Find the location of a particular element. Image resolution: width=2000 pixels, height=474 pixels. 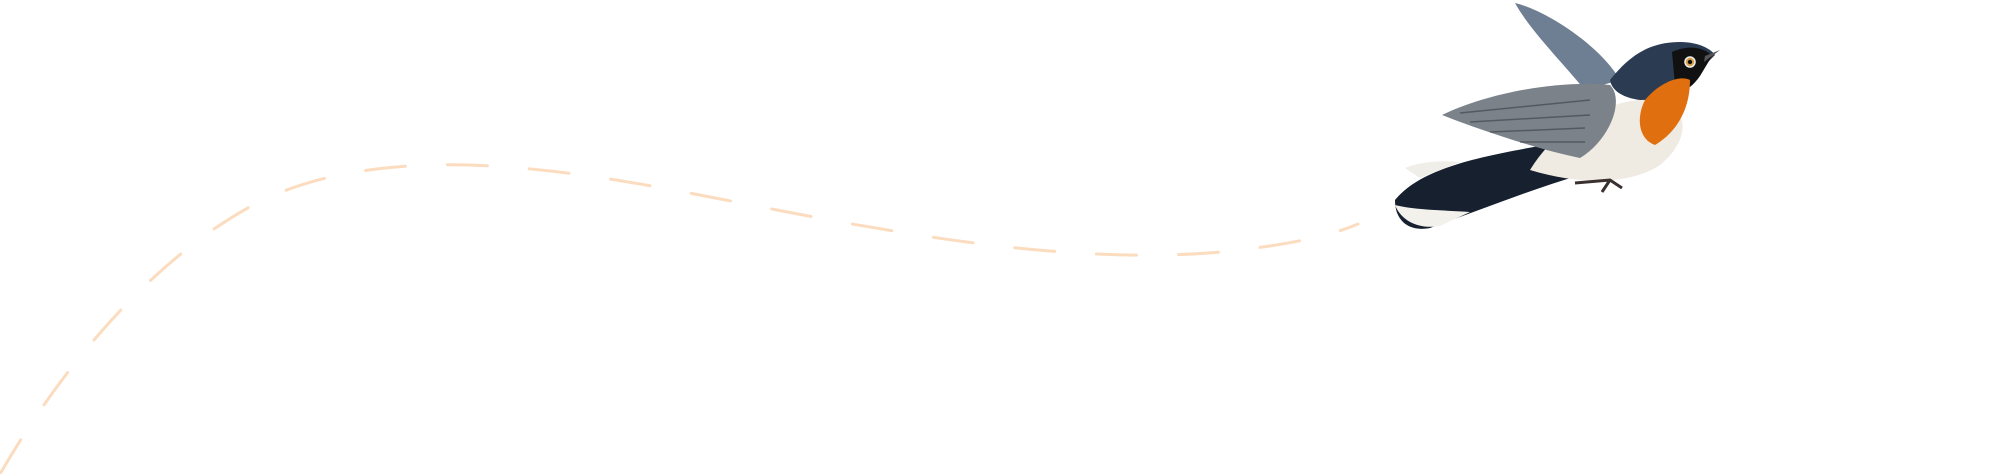

bird-beak is located at coordinates (1712, 56).